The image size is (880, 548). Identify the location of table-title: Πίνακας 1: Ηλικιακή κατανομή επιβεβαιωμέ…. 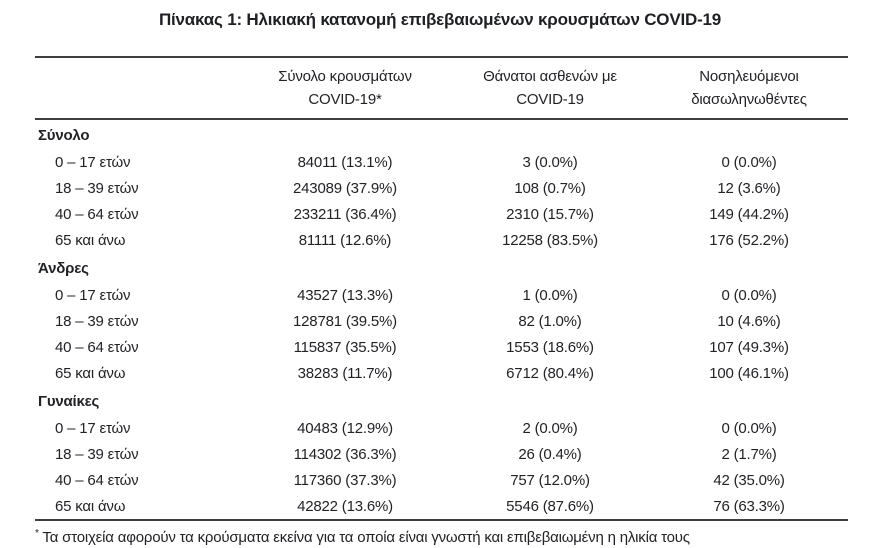
(440, 19).